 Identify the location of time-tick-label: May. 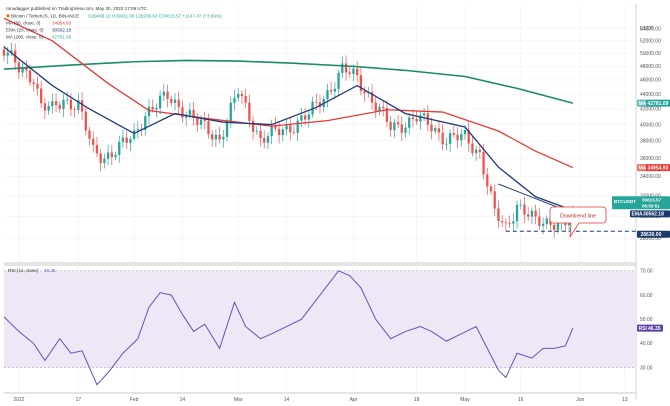
(465, 400).